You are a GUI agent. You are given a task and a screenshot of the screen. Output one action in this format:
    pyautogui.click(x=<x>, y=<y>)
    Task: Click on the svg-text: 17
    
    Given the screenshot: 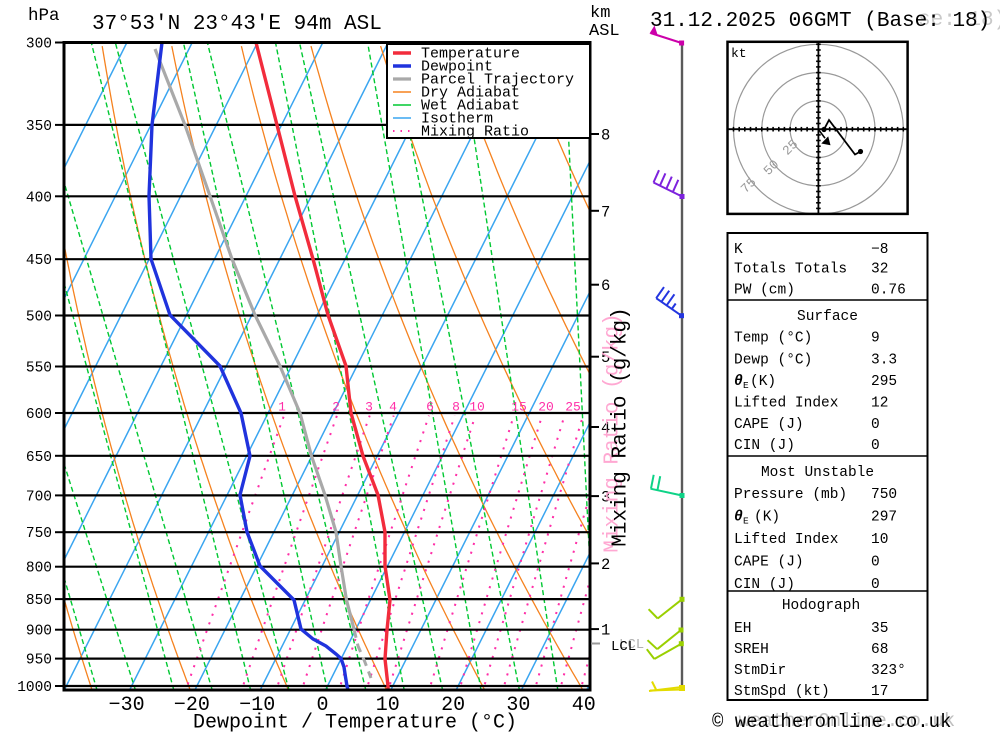 What is the action you would take?
    pyautogui.click(x=879, y=692)
    